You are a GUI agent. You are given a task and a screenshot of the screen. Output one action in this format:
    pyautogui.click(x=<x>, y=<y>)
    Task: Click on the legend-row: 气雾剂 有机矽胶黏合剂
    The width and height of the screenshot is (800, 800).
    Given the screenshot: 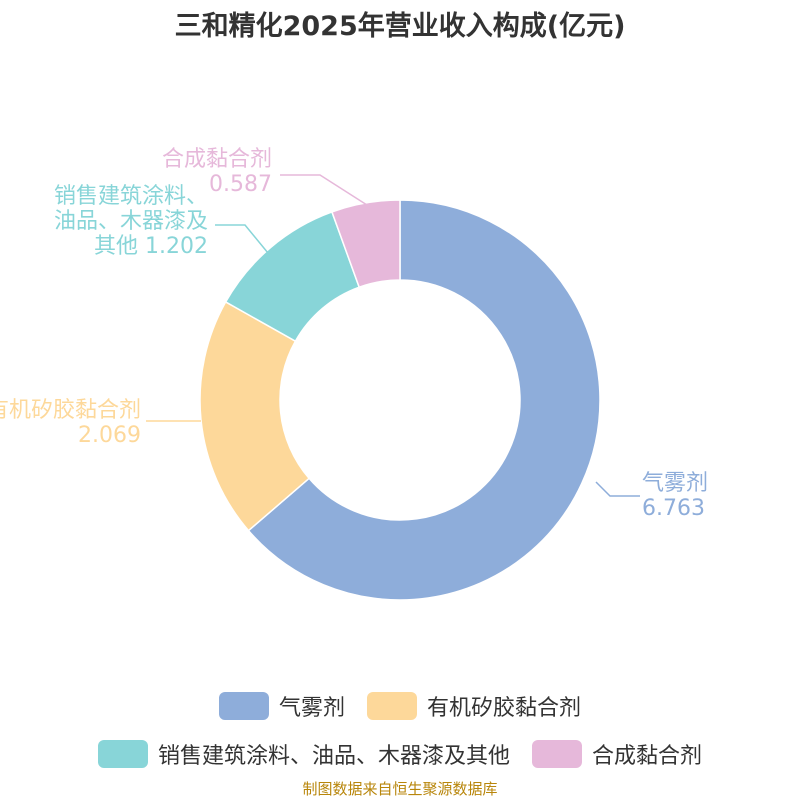 What is the action you would take?
    pyautogui.click(x=400, y=706)
    